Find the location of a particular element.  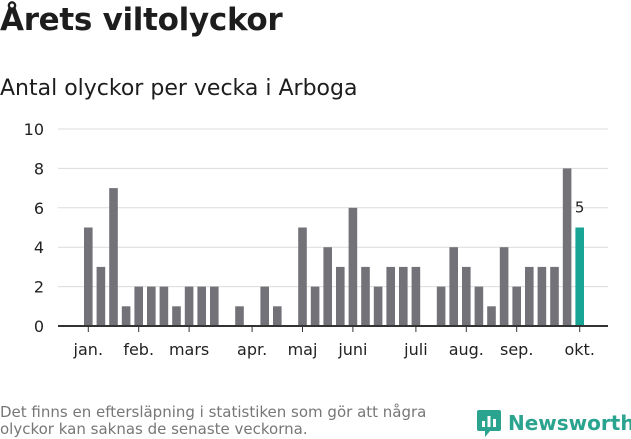

highlight-bar is located at coordinates (579, 276).